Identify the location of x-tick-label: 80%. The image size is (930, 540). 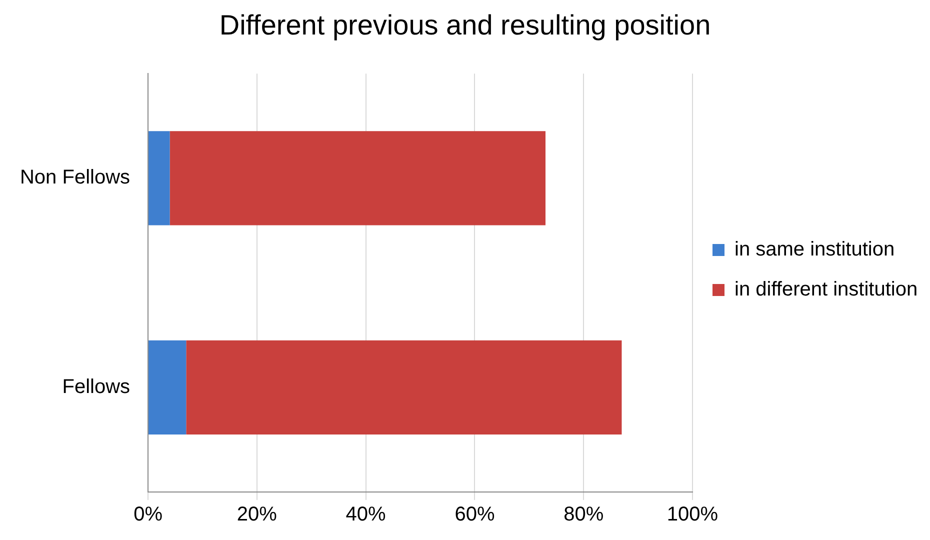
(584, 515).